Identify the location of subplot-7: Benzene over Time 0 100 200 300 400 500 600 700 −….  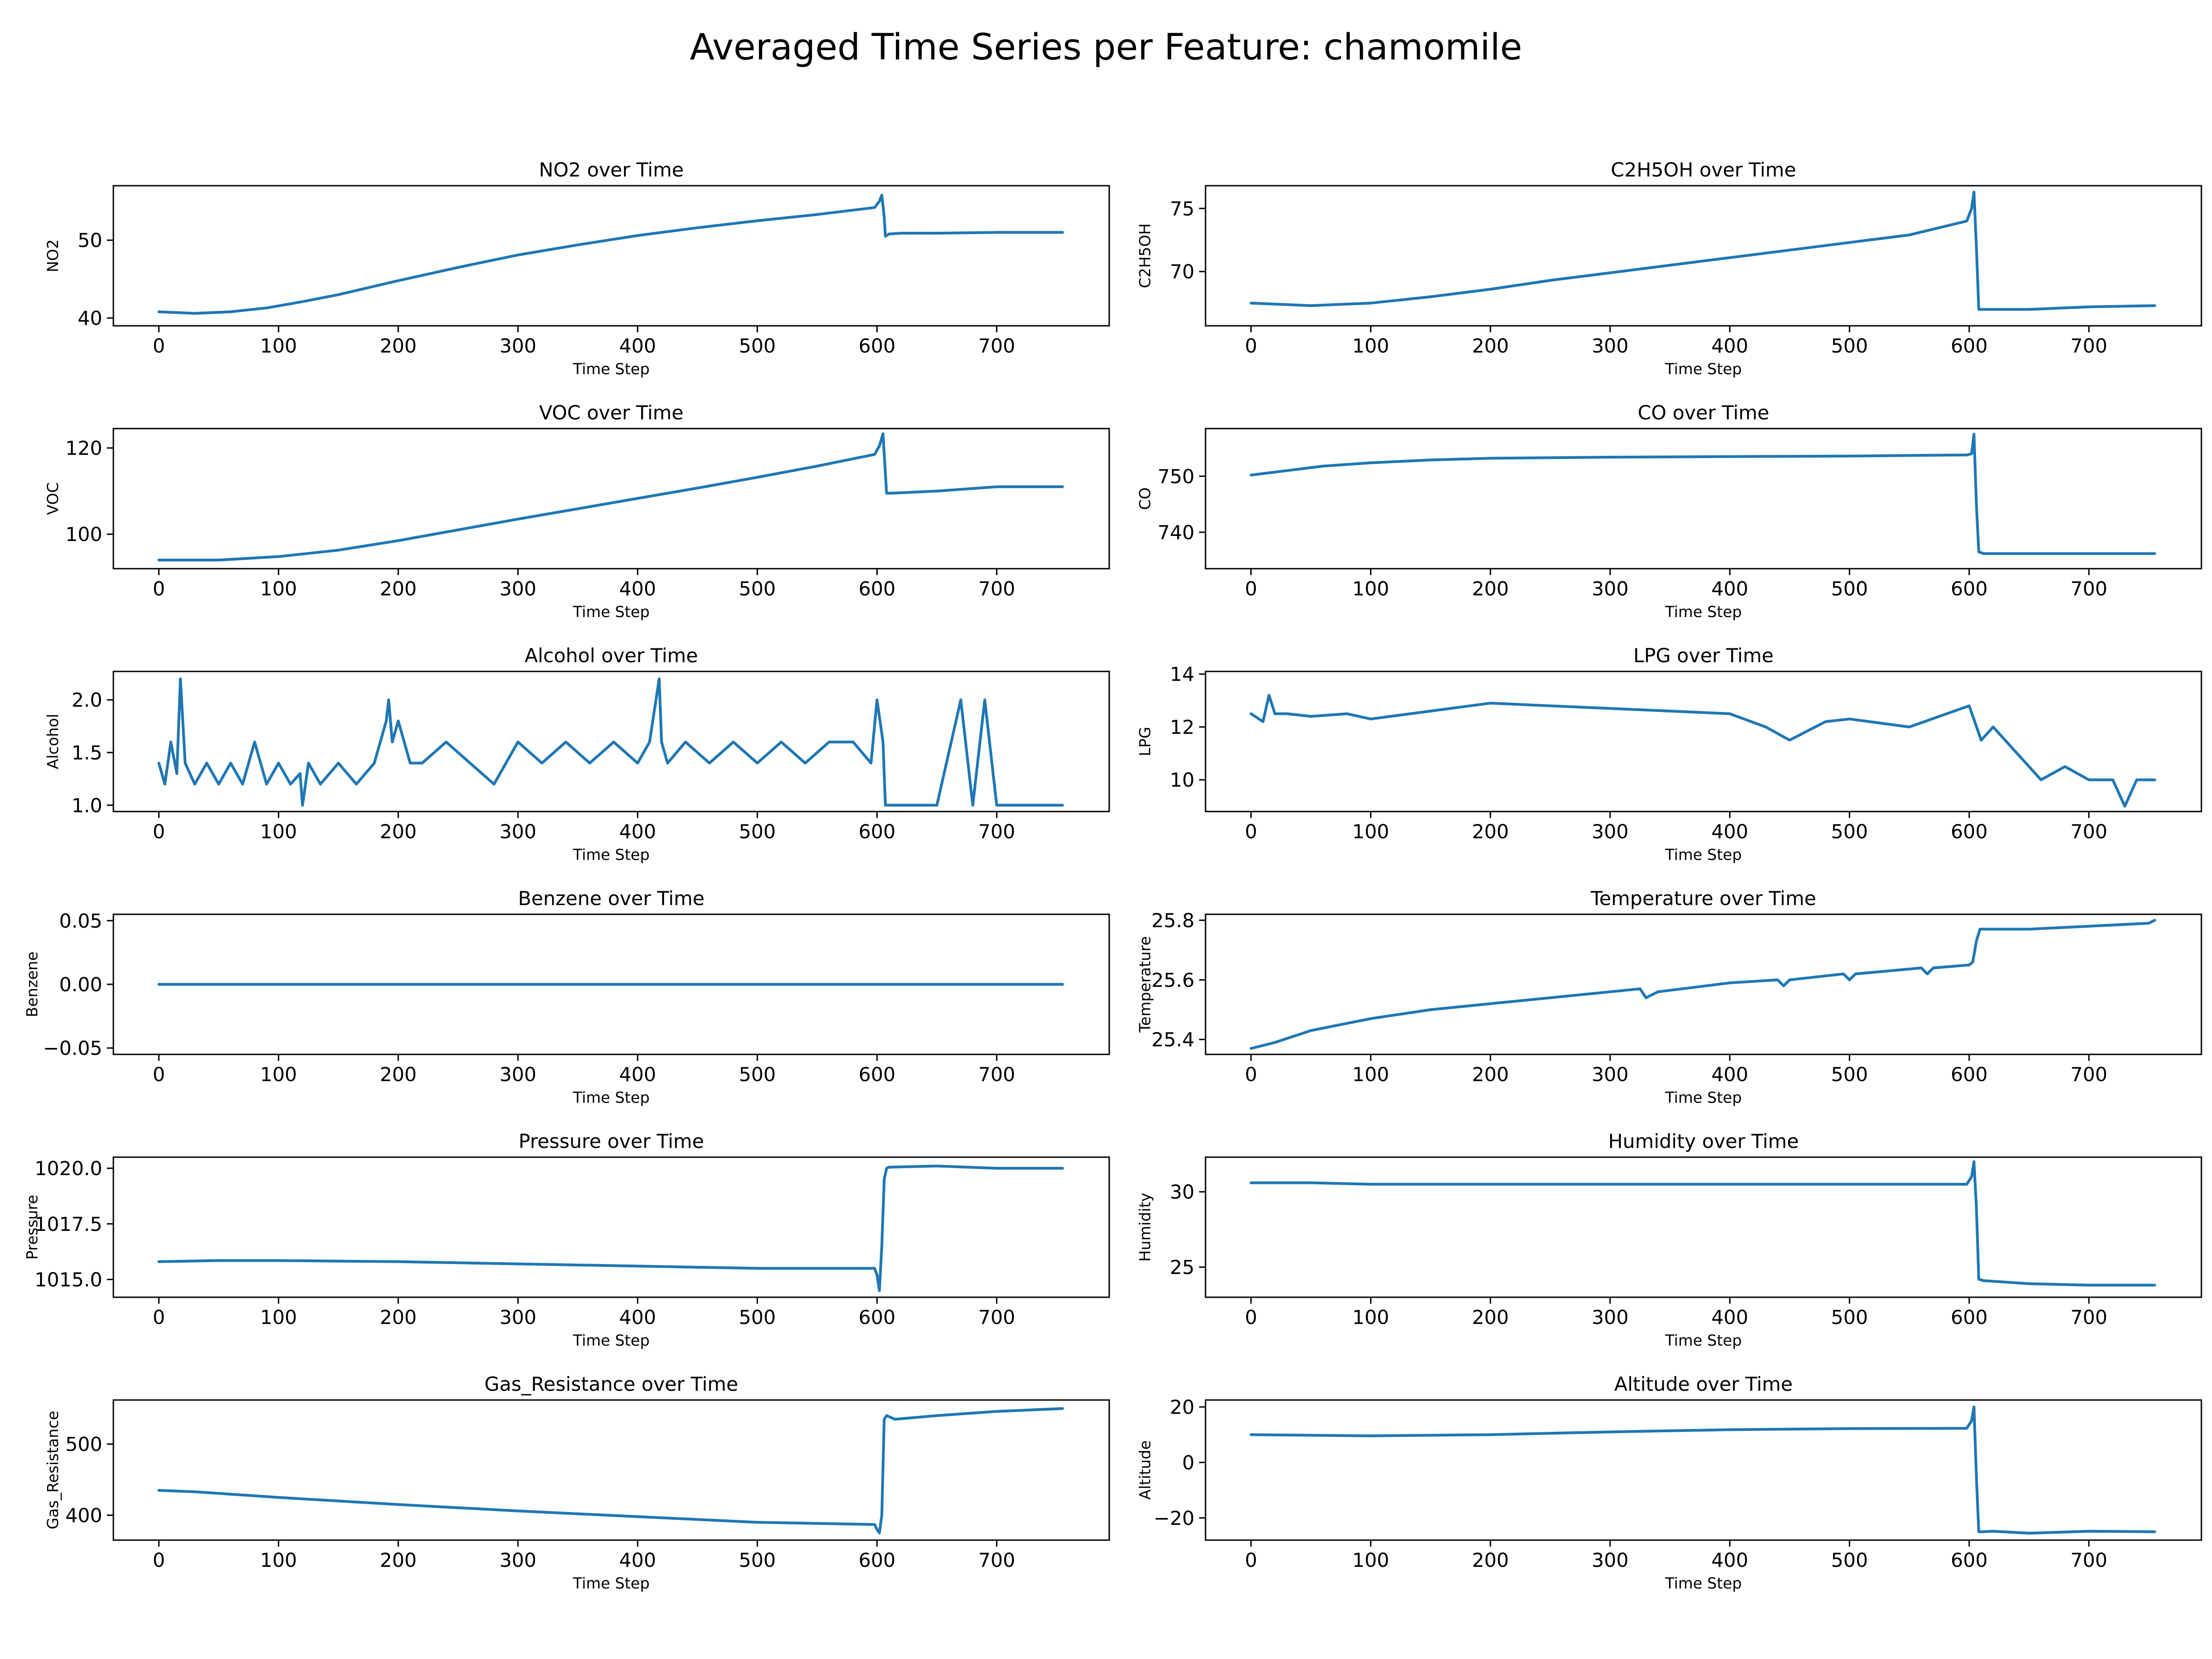
(566, 996).